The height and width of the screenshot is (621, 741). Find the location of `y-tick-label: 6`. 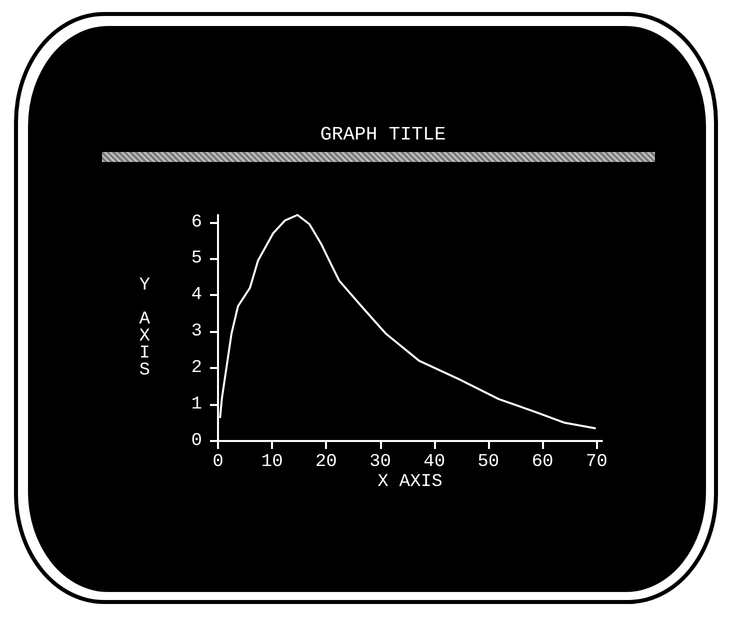

y-tick-label: 6 is located at coordinates (196, 222).